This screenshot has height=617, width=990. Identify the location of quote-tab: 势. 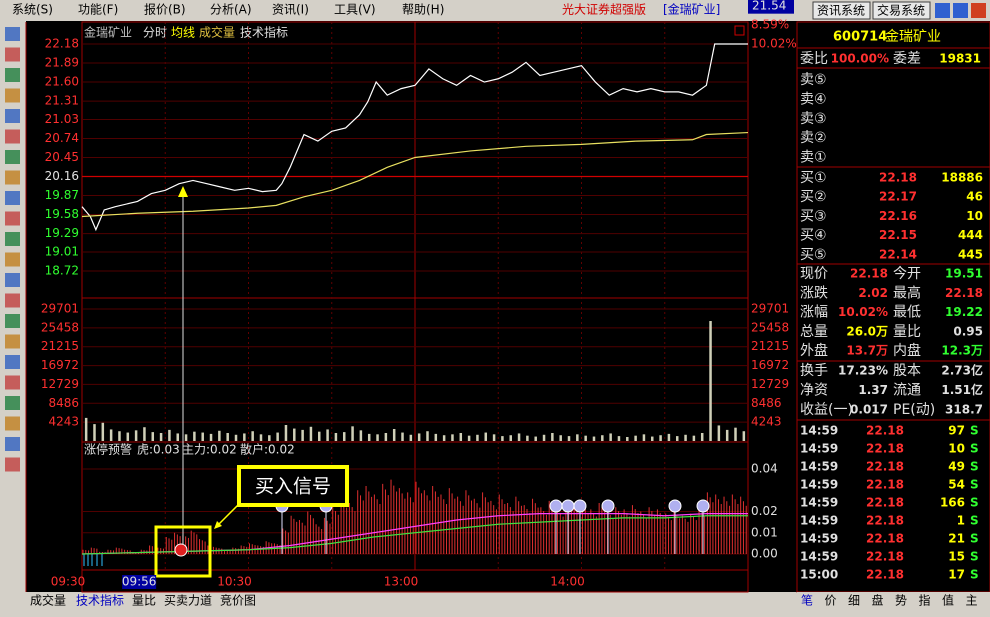
(901, 601).